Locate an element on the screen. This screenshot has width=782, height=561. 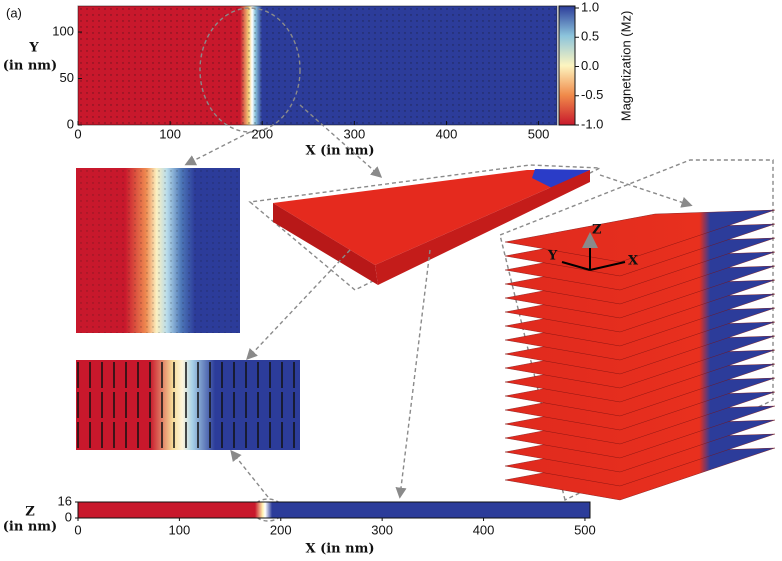
y-tick-label: 100 is located at coordinates (63, 30).